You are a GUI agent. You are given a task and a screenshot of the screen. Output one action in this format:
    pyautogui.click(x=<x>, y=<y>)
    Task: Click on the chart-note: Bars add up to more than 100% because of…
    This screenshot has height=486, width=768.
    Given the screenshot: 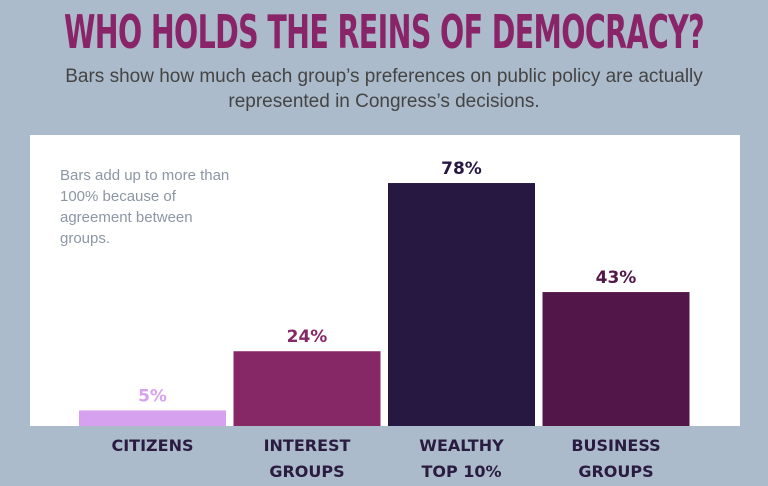 What is the action you would take?
    pyautogui.click(x=145, y=207)
    